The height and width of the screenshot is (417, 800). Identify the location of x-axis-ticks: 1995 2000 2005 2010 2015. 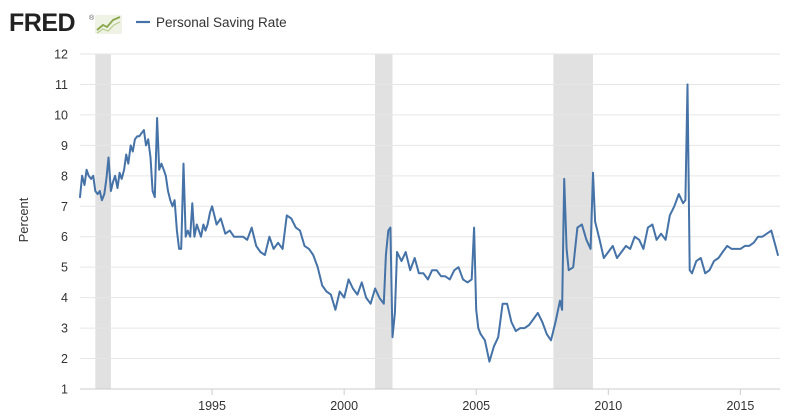
(430, 400).